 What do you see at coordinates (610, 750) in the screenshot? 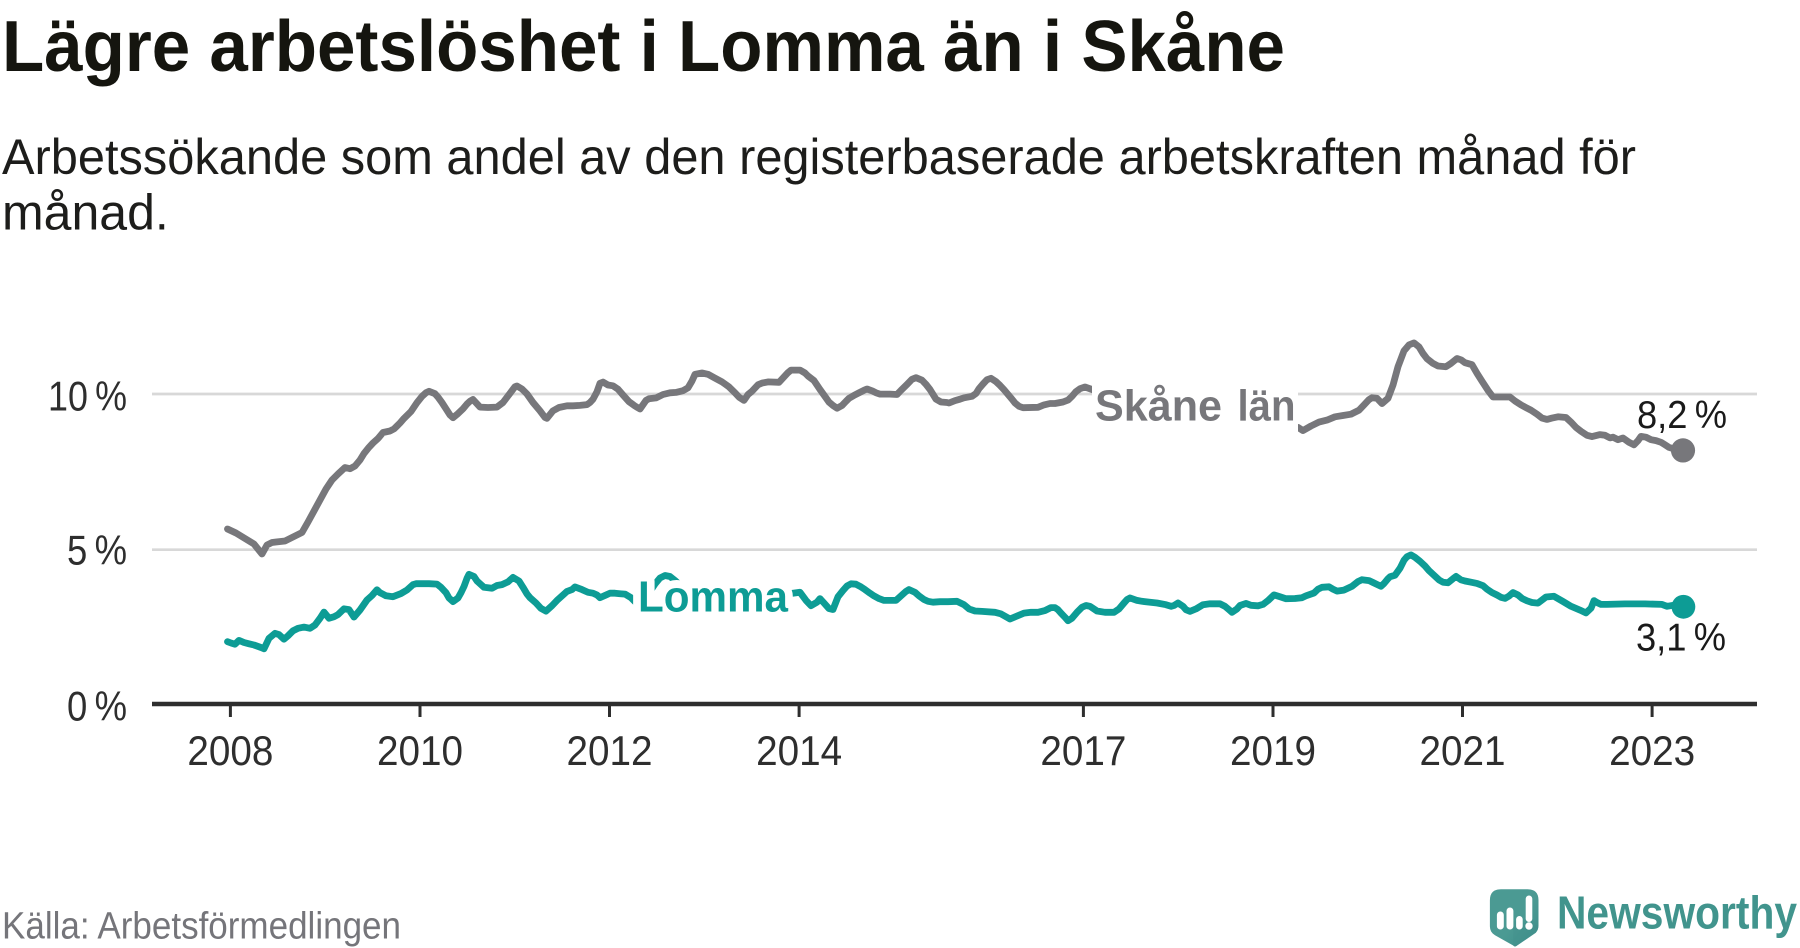
I see `svg-text: 2012` at bounding box center [610, 750].